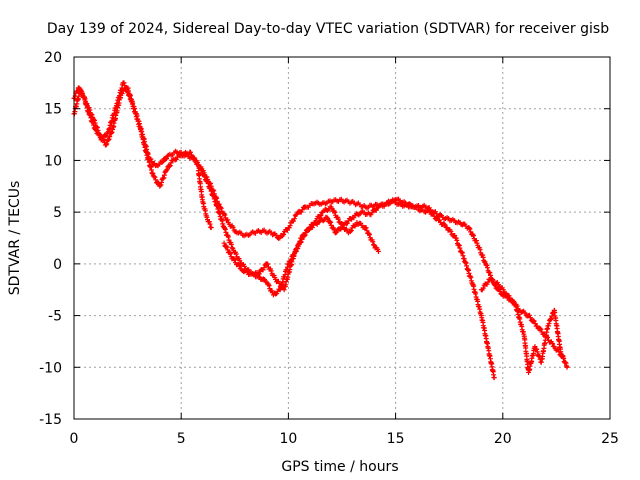 The height and width of the screenshot is (480, 640). I want to click on y-tick-label: 20, so click(53, 58).